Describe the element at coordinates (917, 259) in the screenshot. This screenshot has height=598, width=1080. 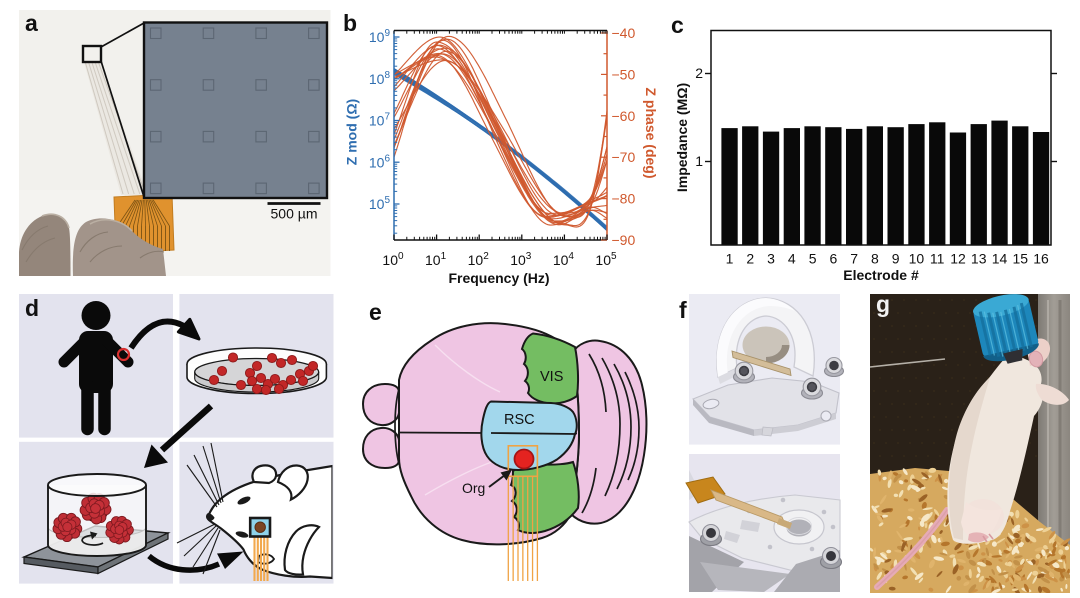
I see `svg-text: 10` at that location.